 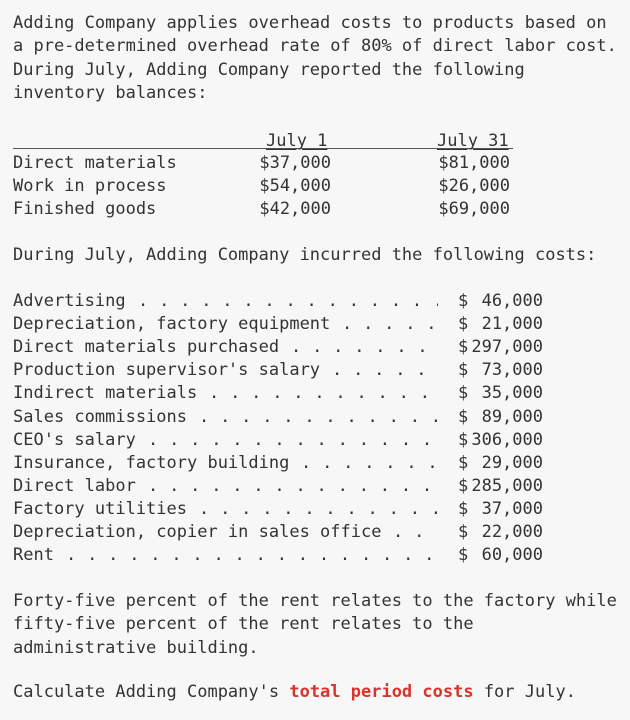 What do you see at coordinates (512, 393) in the screenshot?
I see `amount-value: 35,000` at bounding box center [512, 393].